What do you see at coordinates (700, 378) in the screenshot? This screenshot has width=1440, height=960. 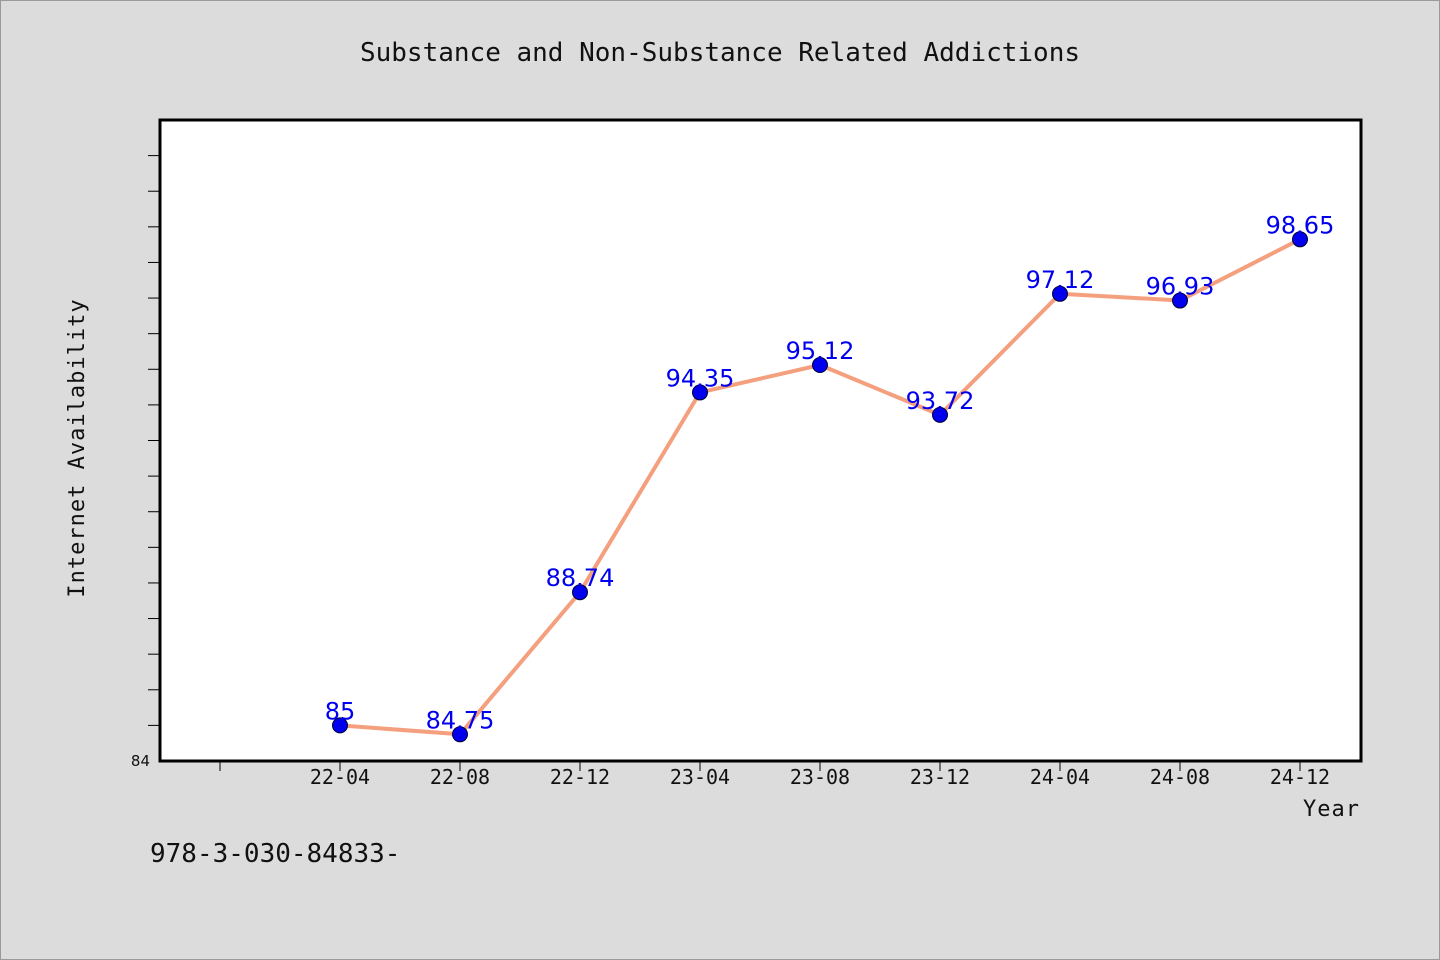 I see `data-label: 94.35` at bounding box center [700, 378].